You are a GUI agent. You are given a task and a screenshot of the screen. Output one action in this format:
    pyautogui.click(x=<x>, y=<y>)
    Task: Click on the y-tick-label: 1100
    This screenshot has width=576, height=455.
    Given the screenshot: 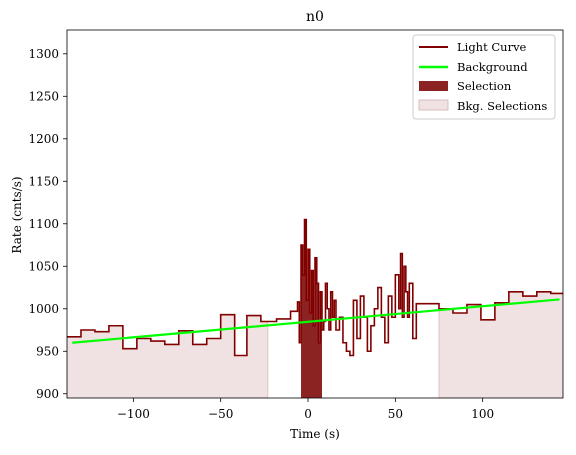 What is the action you would take?
    pyautogui.click(x=43, y=224)
    